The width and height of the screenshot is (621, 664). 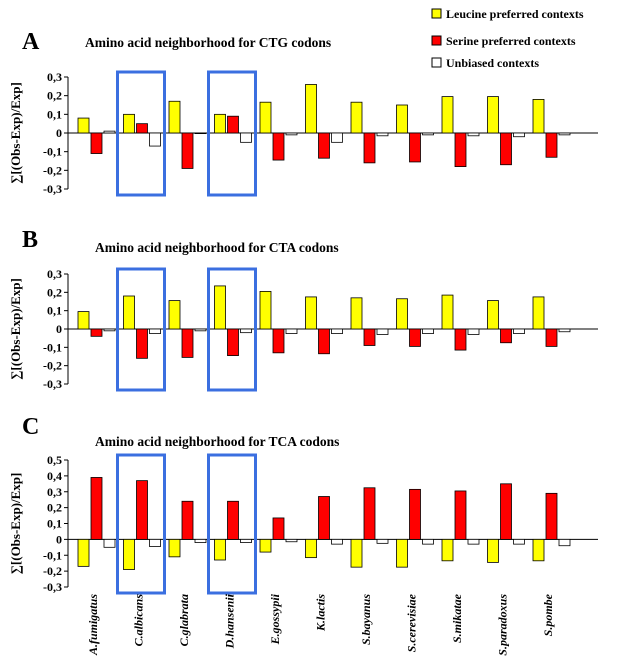 I want to click on species-label: E.gossypii, so click(x=275, y=619).